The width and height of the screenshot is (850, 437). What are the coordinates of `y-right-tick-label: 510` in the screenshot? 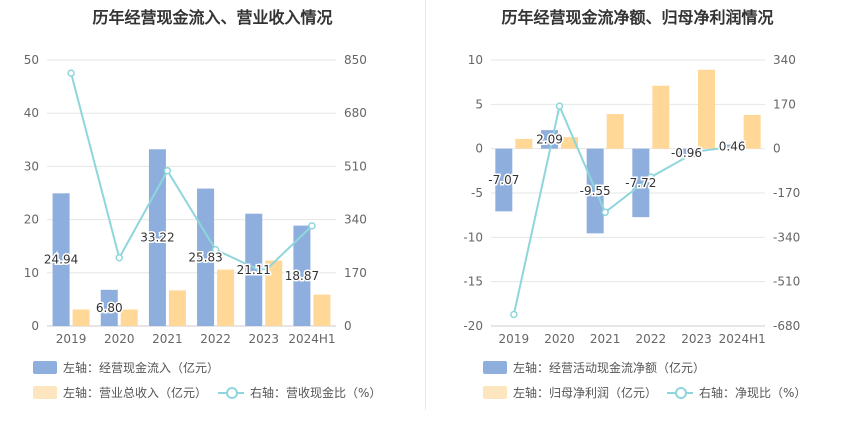 It's located at (355, 166).